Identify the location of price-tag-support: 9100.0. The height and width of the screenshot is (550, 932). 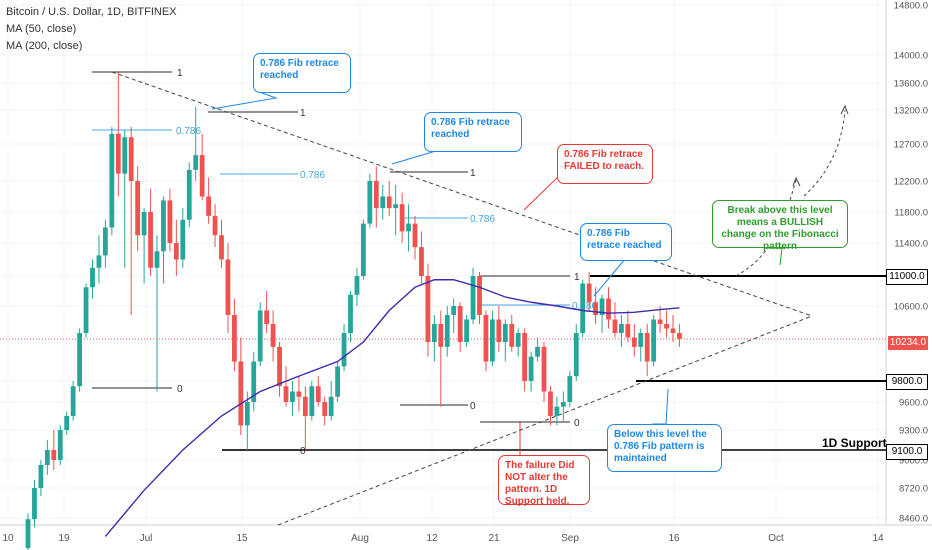
(907, 452).